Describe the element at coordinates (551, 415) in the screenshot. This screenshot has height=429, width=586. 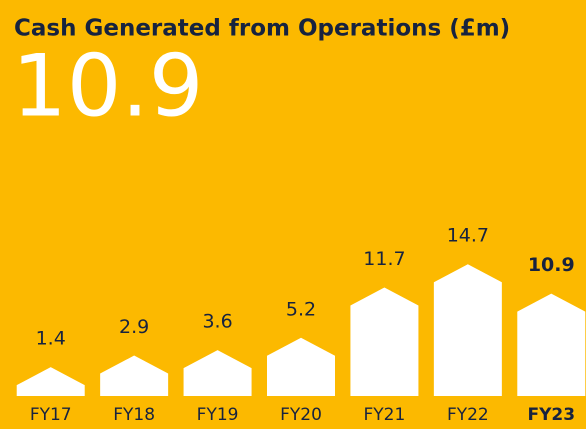
I see `x-tick-label: FY23` at that location.